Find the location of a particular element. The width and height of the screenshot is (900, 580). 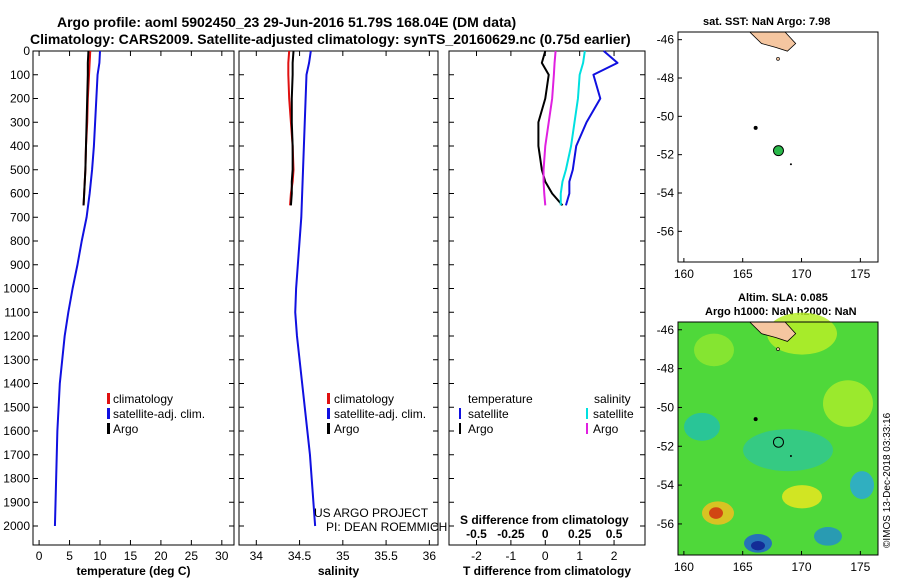

y-tick-label: 800 is located at coordinates (20, 241).